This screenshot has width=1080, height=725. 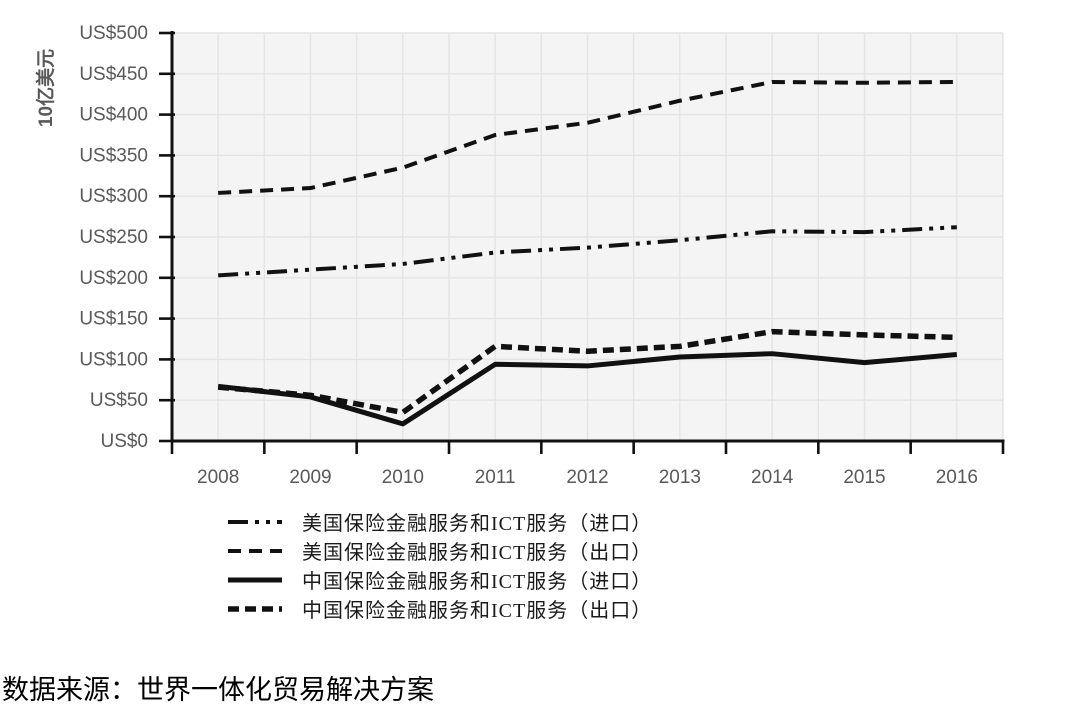 What do you see at coordinates (113, 359) in the screenshot?
I see `y-tick-label: US$100` at bounding box center [113, 359].